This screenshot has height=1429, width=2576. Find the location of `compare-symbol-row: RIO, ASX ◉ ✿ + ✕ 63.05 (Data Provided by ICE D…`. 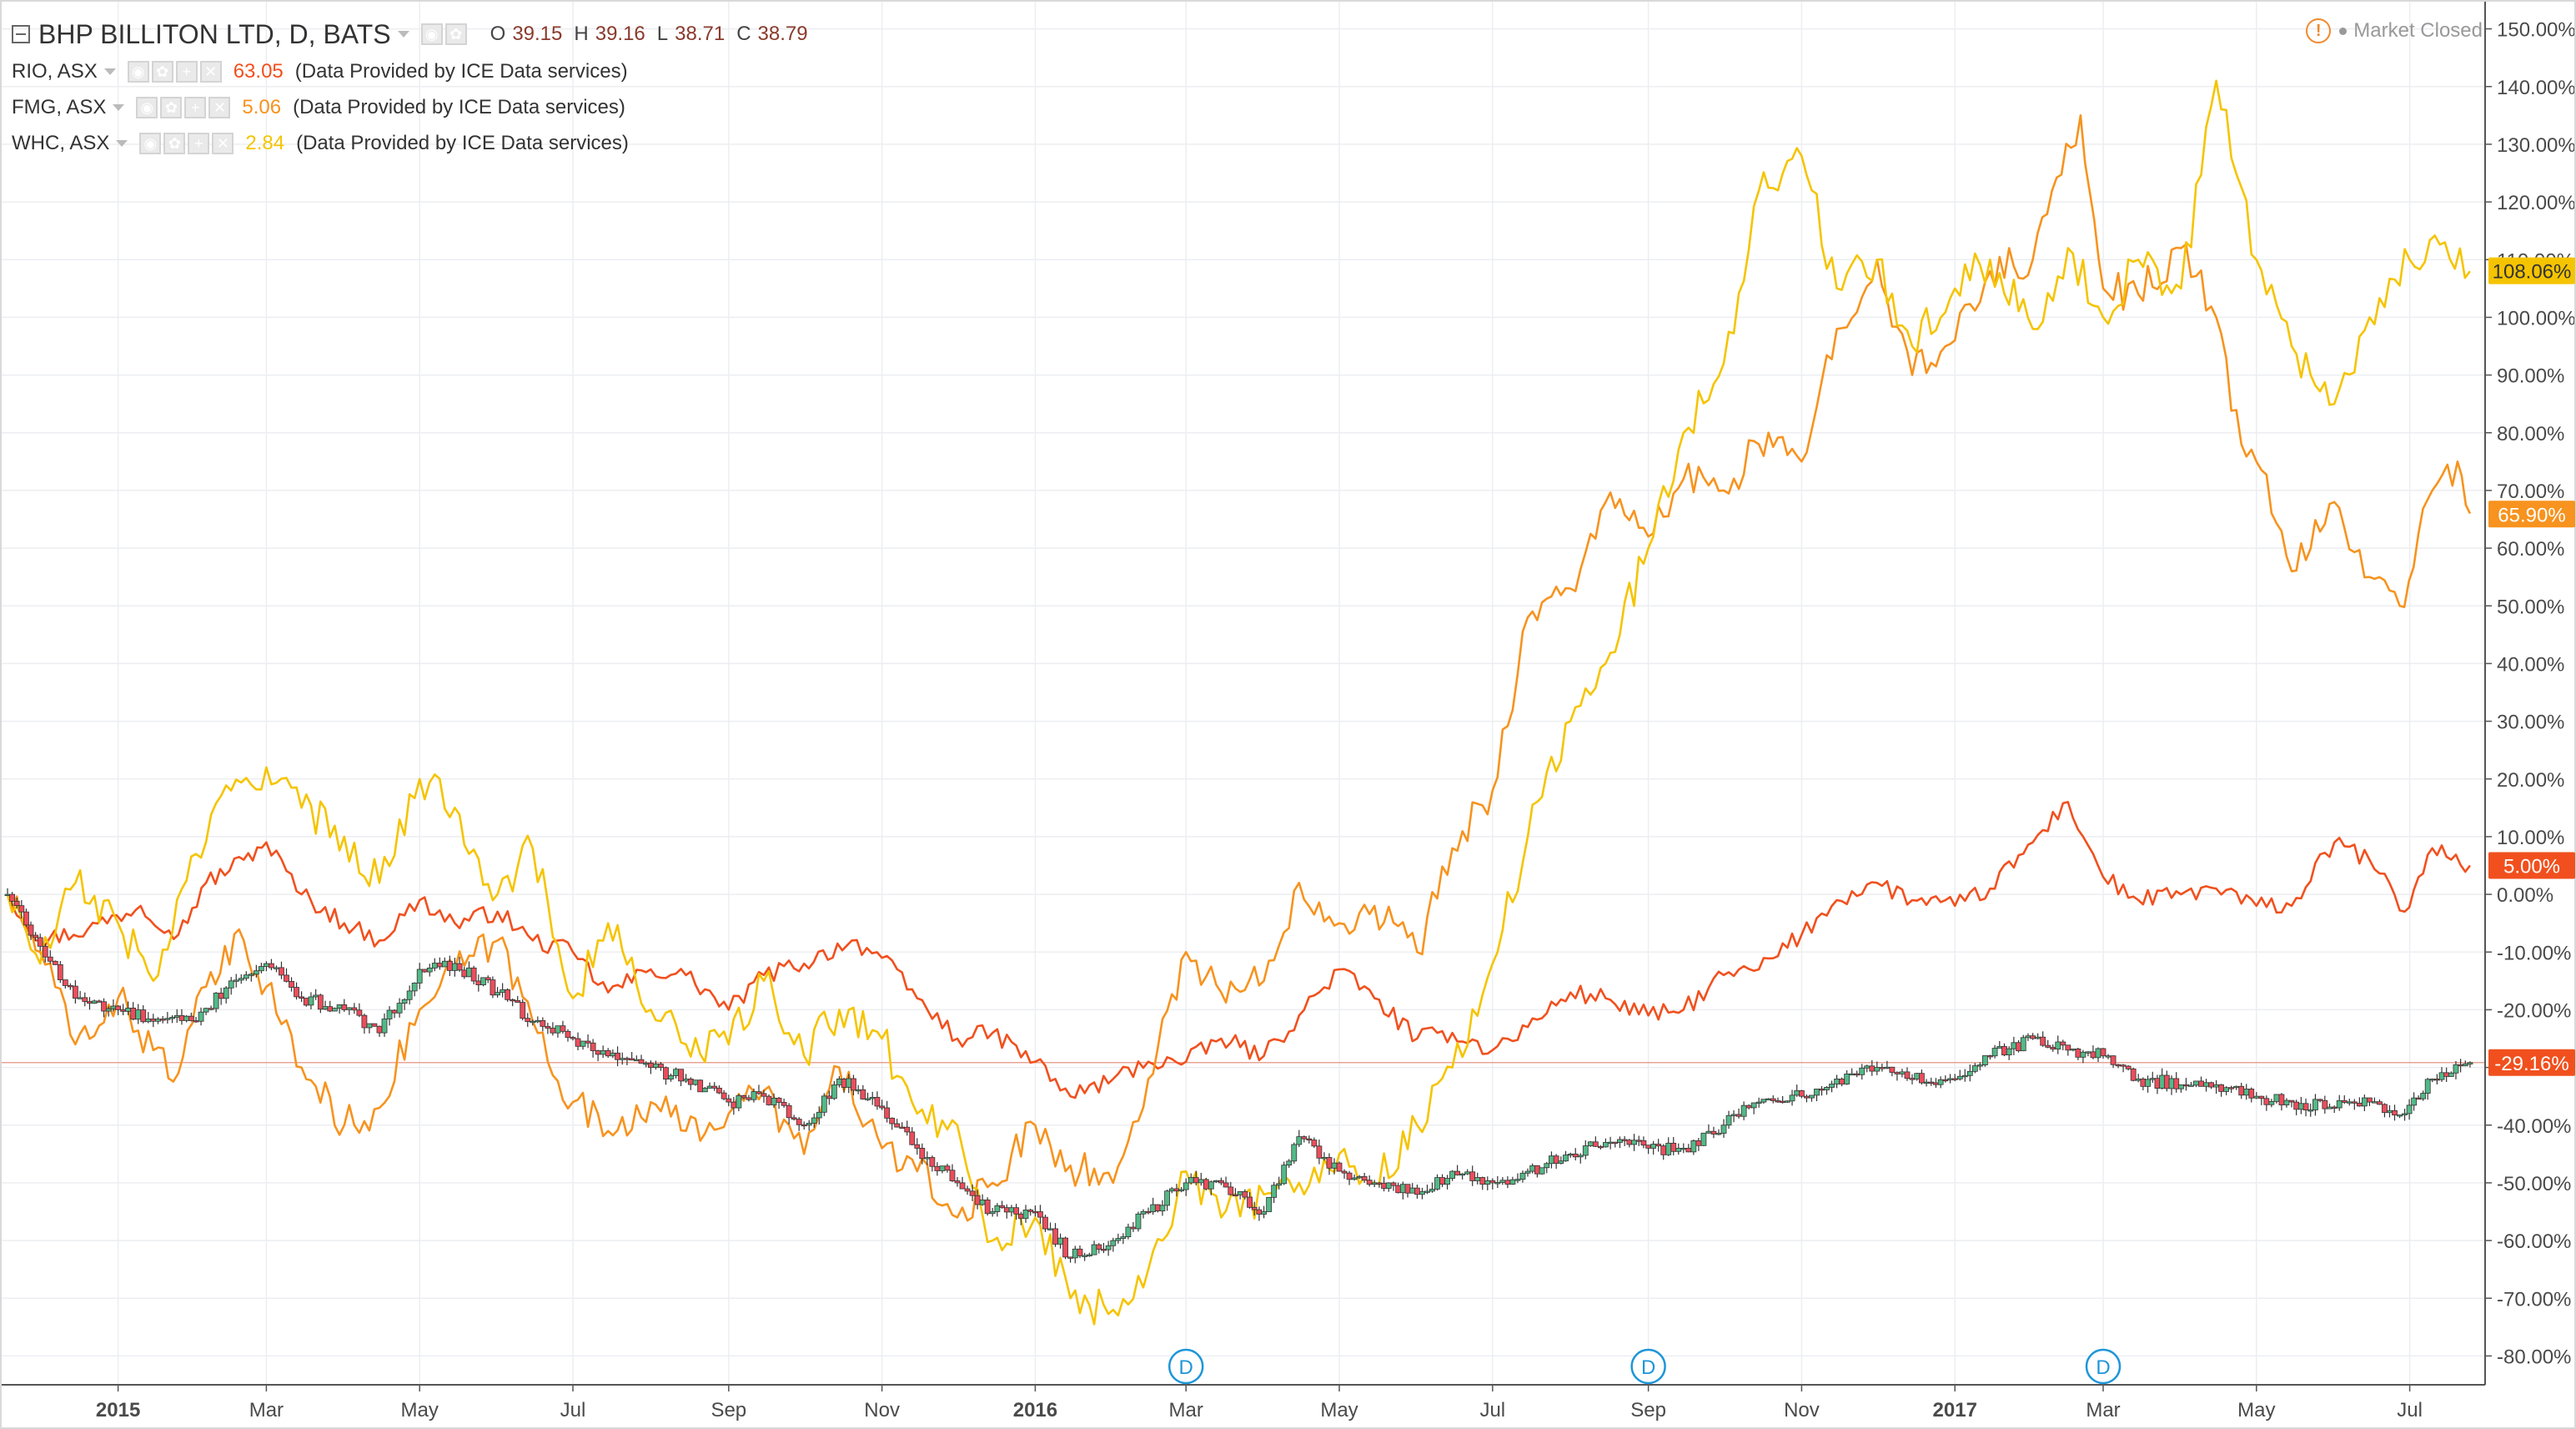

compare-symbol-row: RIO, ASX ◉ ✿ + ✕ 63.05 (Data Provided by ICE D… is located at coordinates (410, 71).